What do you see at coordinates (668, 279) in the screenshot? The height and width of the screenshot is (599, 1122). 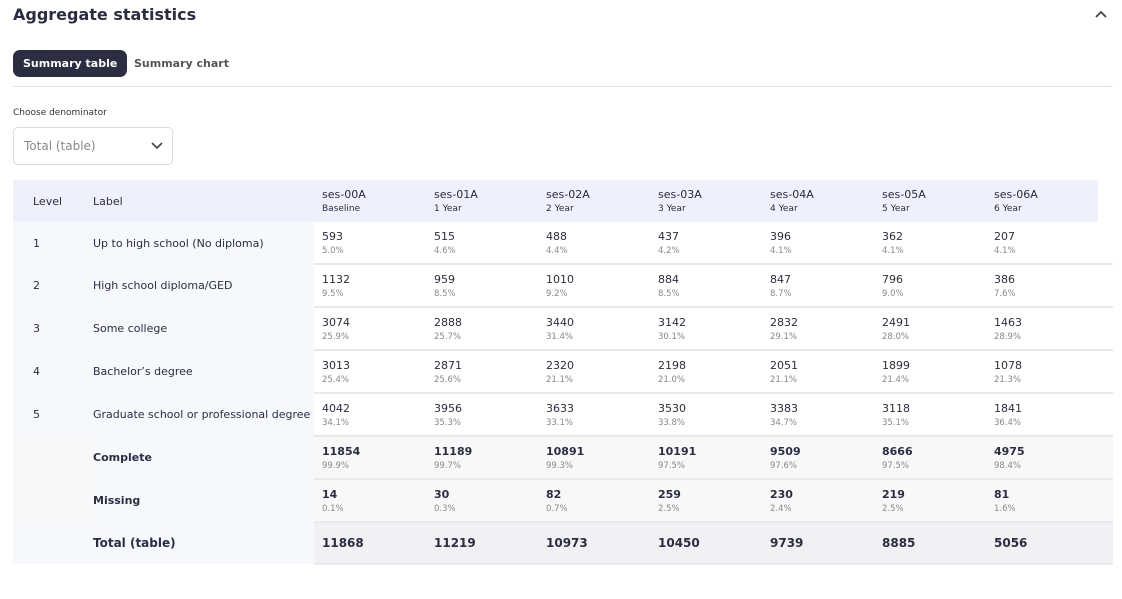 I see `count: 884` at bounding box center [668, 279].